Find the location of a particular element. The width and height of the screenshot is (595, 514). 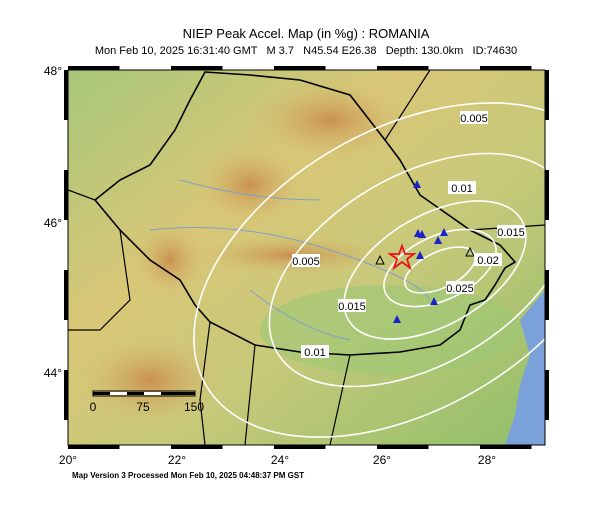

scale-label: 150 is located at coordinates (194, 407).